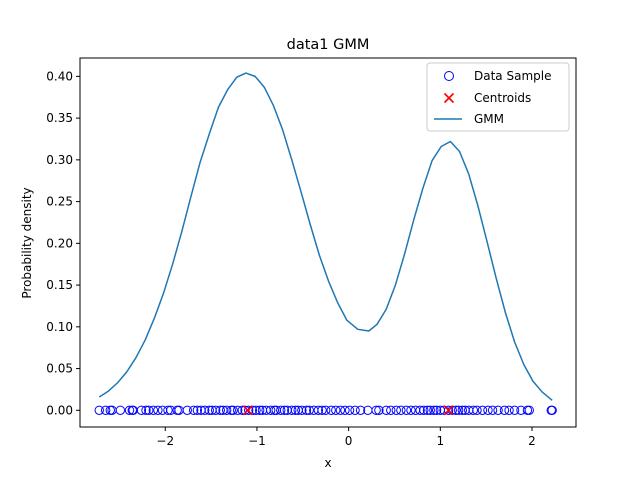 The height and width of the screenshot is (480, 640). Describe the element at coordinates (59, 76) in the screenshot. I see `y-tick-label: 0.40` at that location.